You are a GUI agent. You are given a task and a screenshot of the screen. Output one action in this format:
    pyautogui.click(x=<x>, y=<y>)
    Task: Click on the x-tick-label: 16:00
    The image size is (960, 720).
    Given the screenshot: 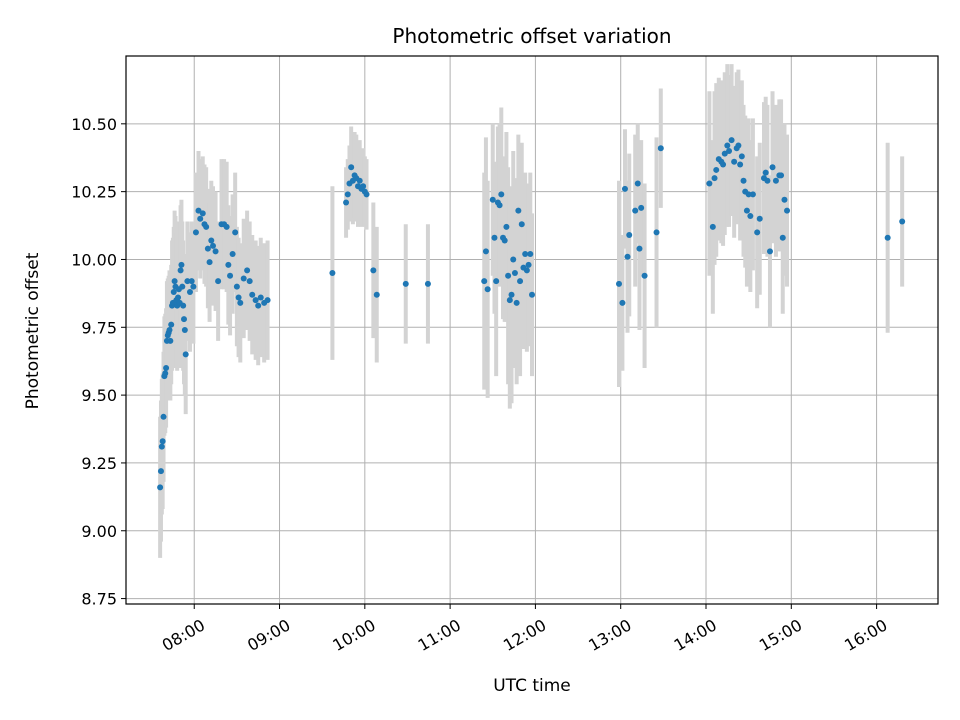 What is the action you would take?
    pyautogui.click(x=865, y=635)
    